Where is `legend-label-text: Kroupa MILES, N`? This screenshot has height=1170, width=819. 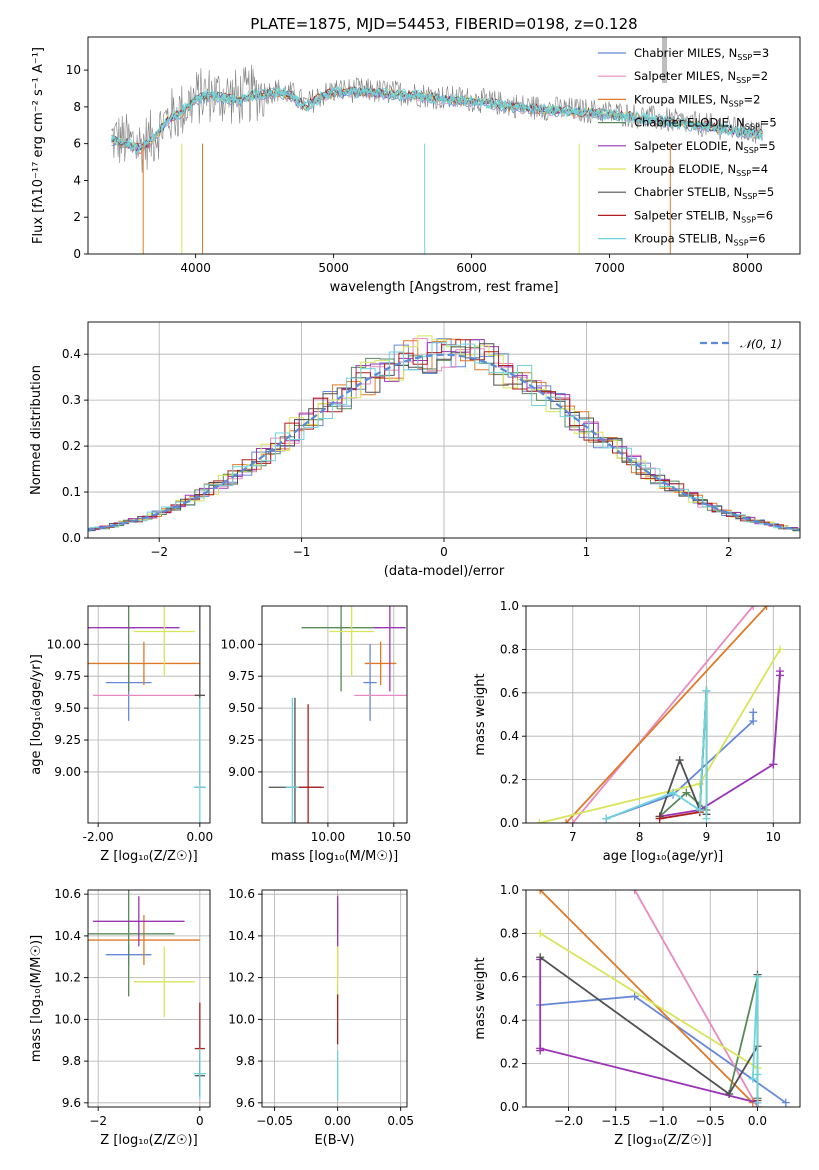
legend-label-text: Kroupa MILES, N is located at coordinates (681, 99).